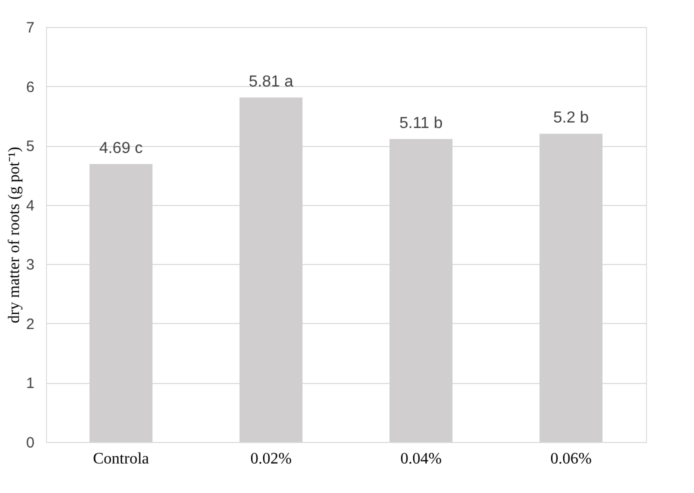  What do you see at coordinates (30, 87) in the screenshot?
I see `y-tick-label: 6` at bounding box center [30, 87].